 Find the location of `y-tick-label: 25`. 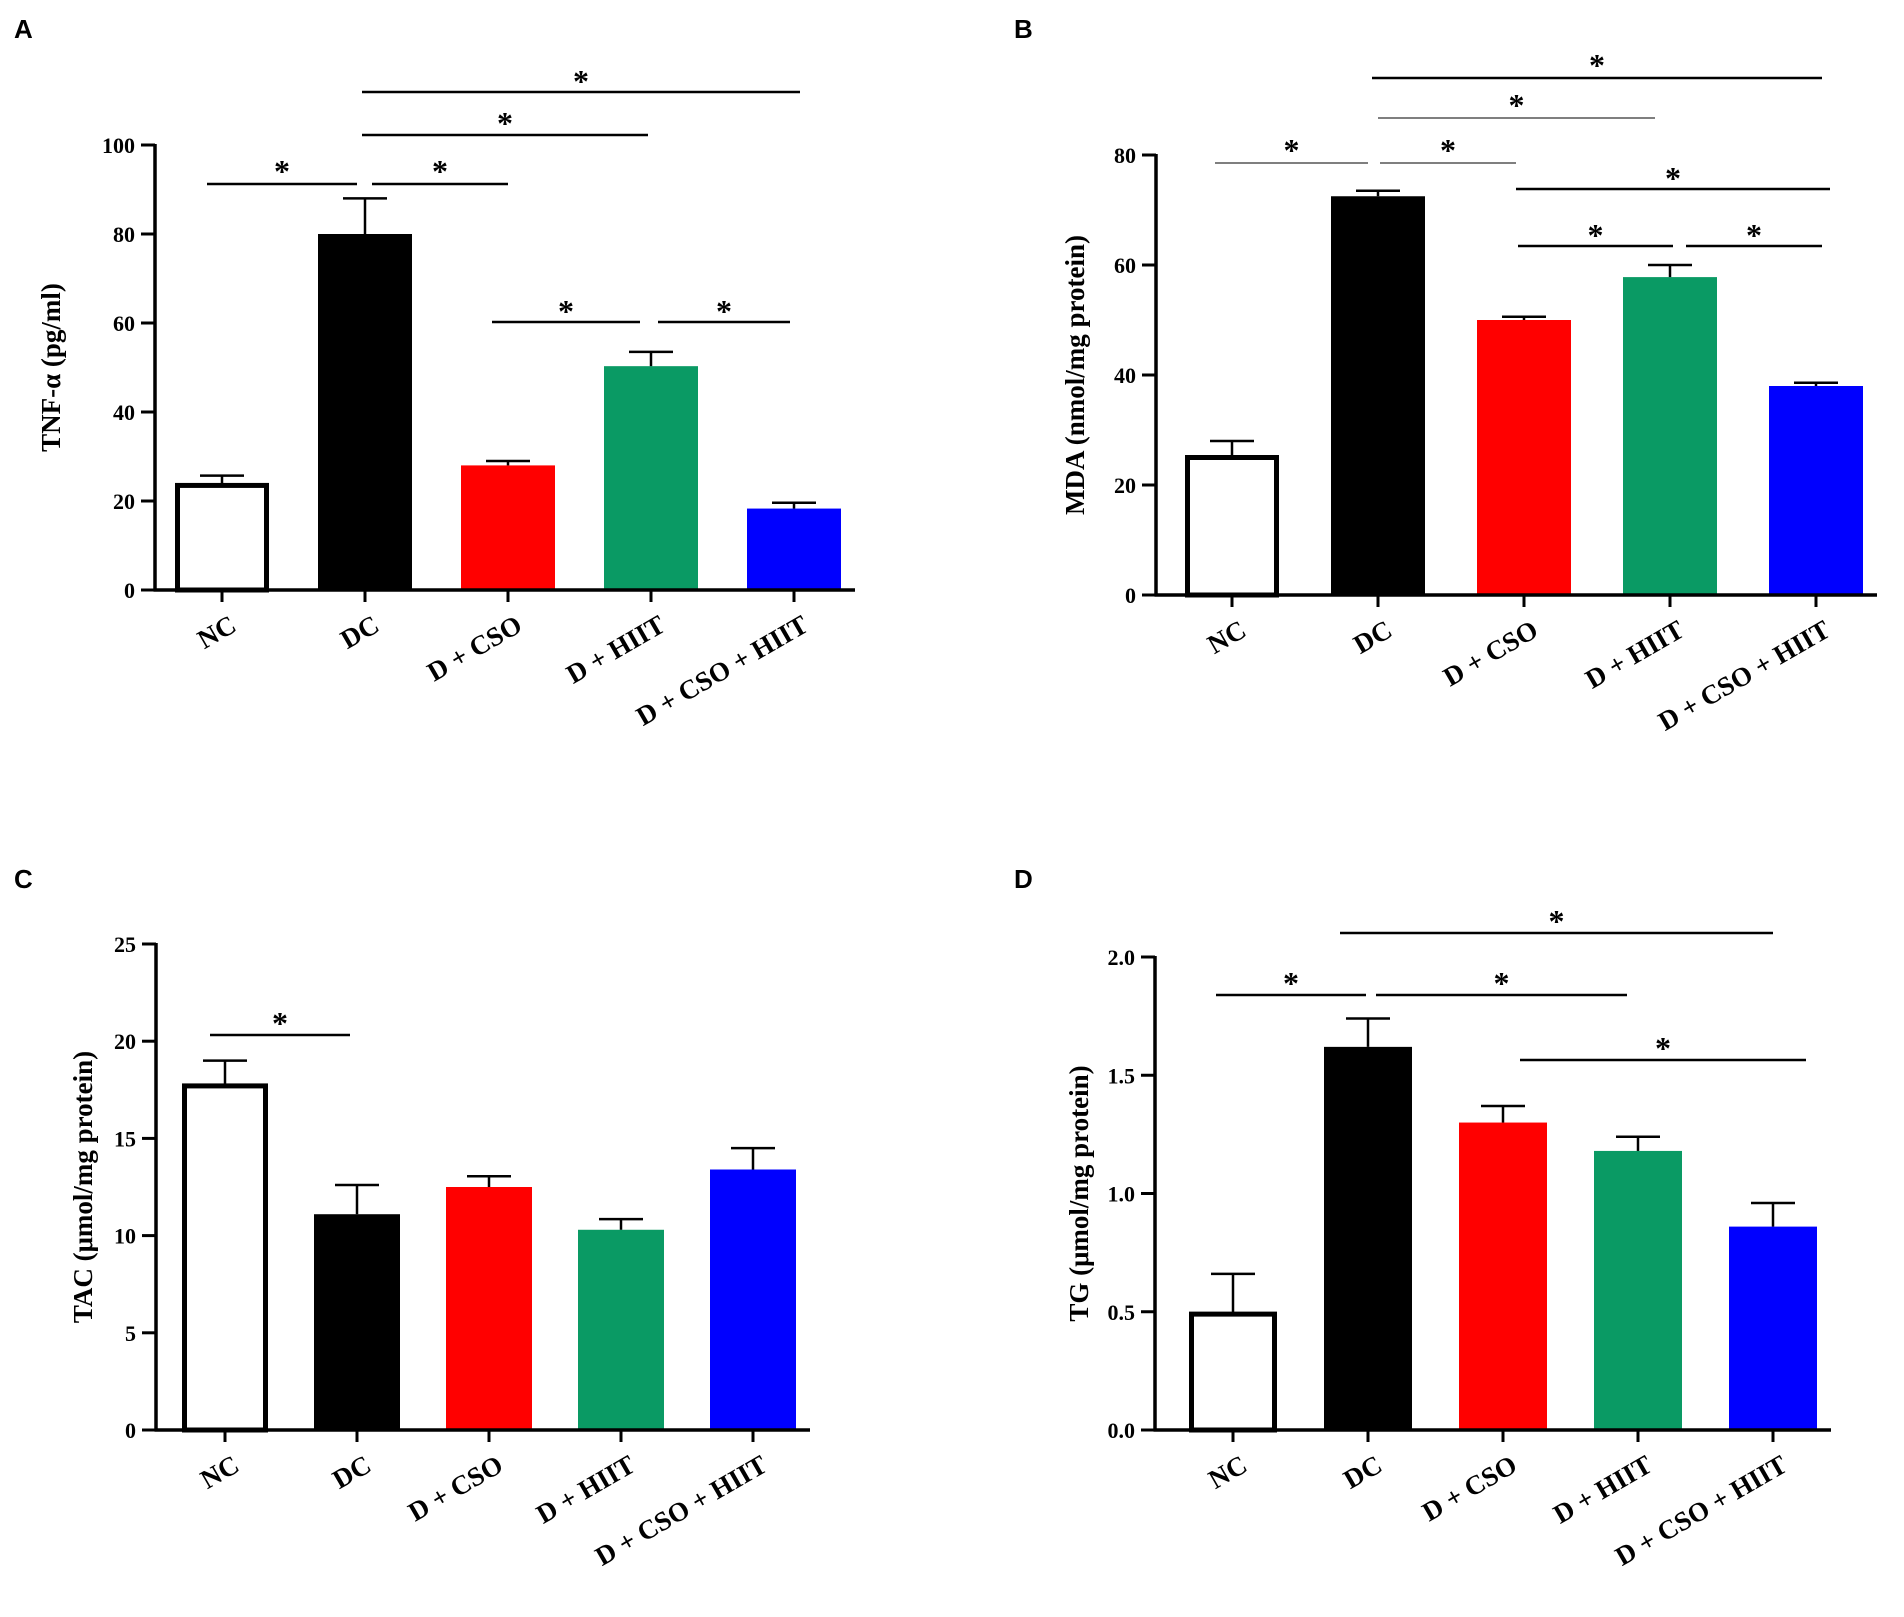

y-tick-label: 25 is located at coordinates (125, 944).